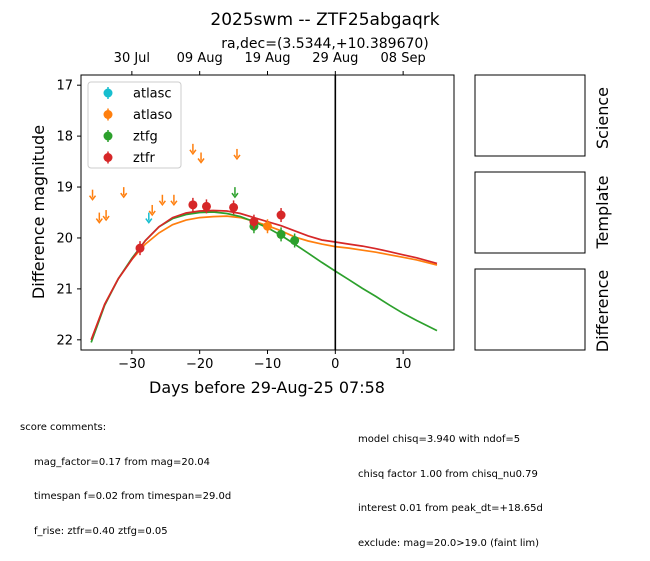 Image resolution: width=650 pixels, height=561 pixels. I want to click on chart-subtitle: ra,dec=(3.5344,+10.389670), so click(325, 44).